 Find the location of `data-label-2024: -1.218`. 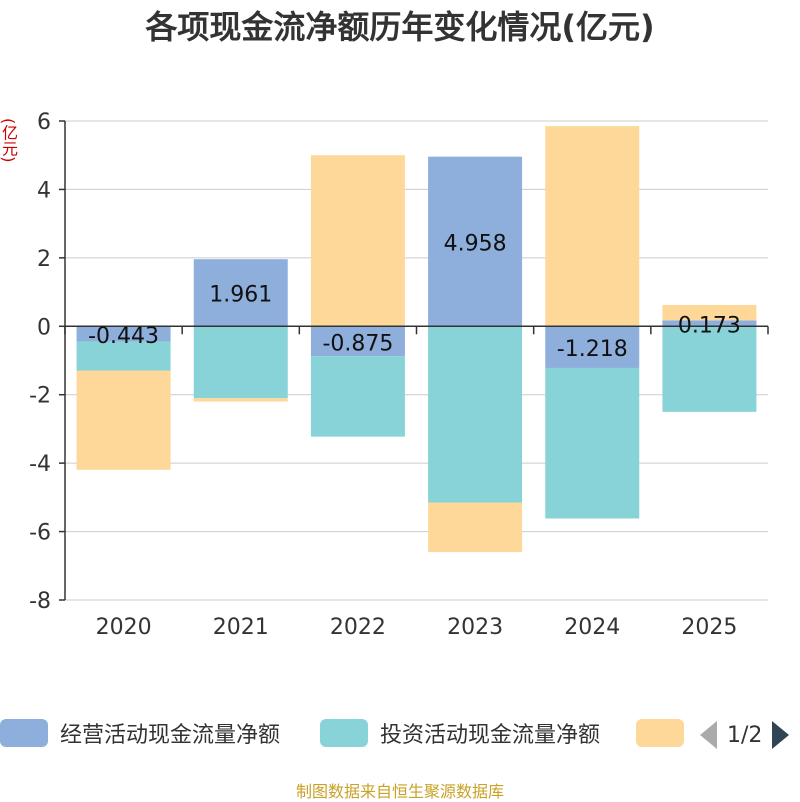

data-label-2024: -1.218 is located at coordinates (592, 349).